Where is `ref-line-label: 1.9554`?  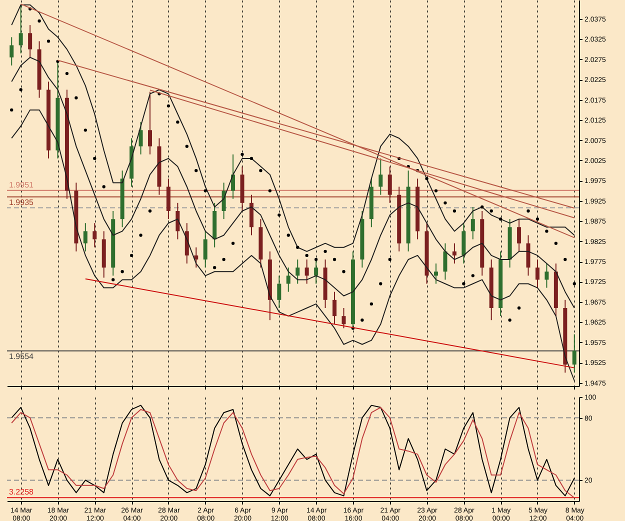
ref-line-label: 1.9554 is located at coordinates (21, 356).